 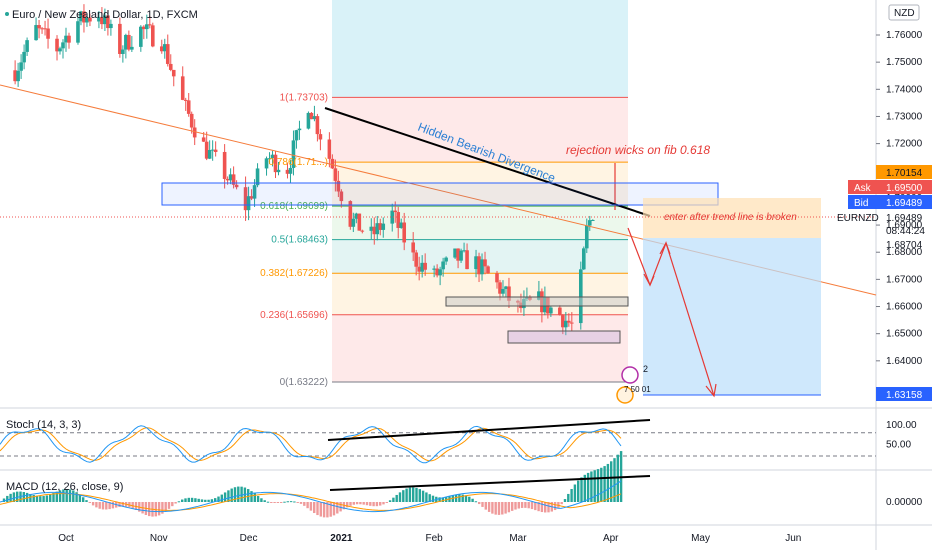 What do you see at coordinates (43, 425) in the screenshot?
I see `stoch-title: Stoch (14, 3, 3)` at bounding box center [43, 425].